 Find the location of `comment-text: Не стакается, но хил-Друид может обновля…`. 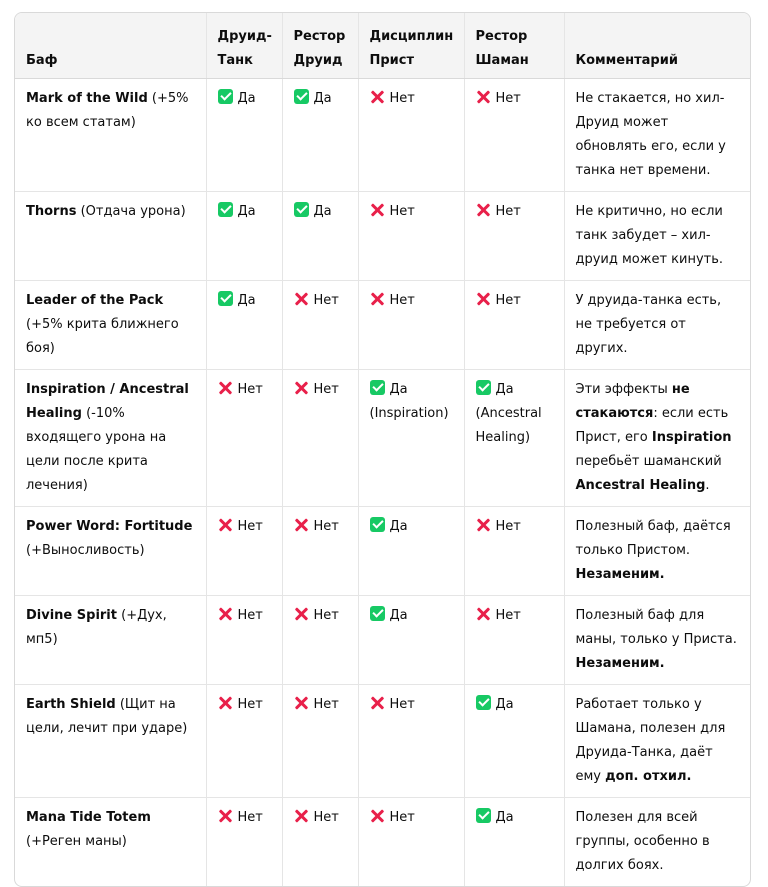

comment-text: Не стакается, но хил-Друид может обновля… is located at coordinates (650, 134).